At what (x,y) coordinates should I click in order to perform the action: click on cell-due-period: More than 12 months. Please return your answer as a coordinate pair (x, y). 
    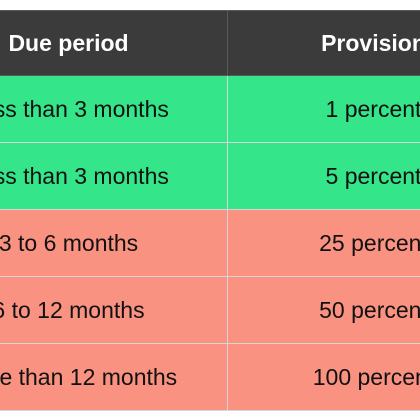
    Looking at the image, I should click on (114, 377).